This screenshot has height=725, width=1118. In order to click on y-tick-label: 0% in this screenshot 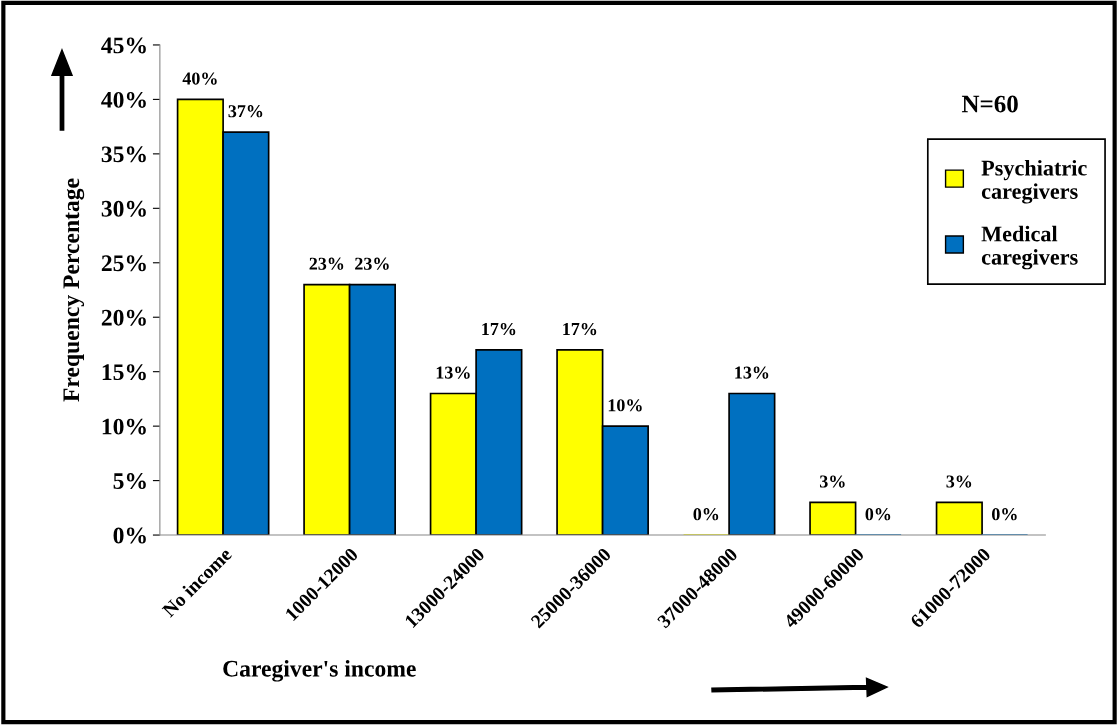, I will do `click(129, 535)`.